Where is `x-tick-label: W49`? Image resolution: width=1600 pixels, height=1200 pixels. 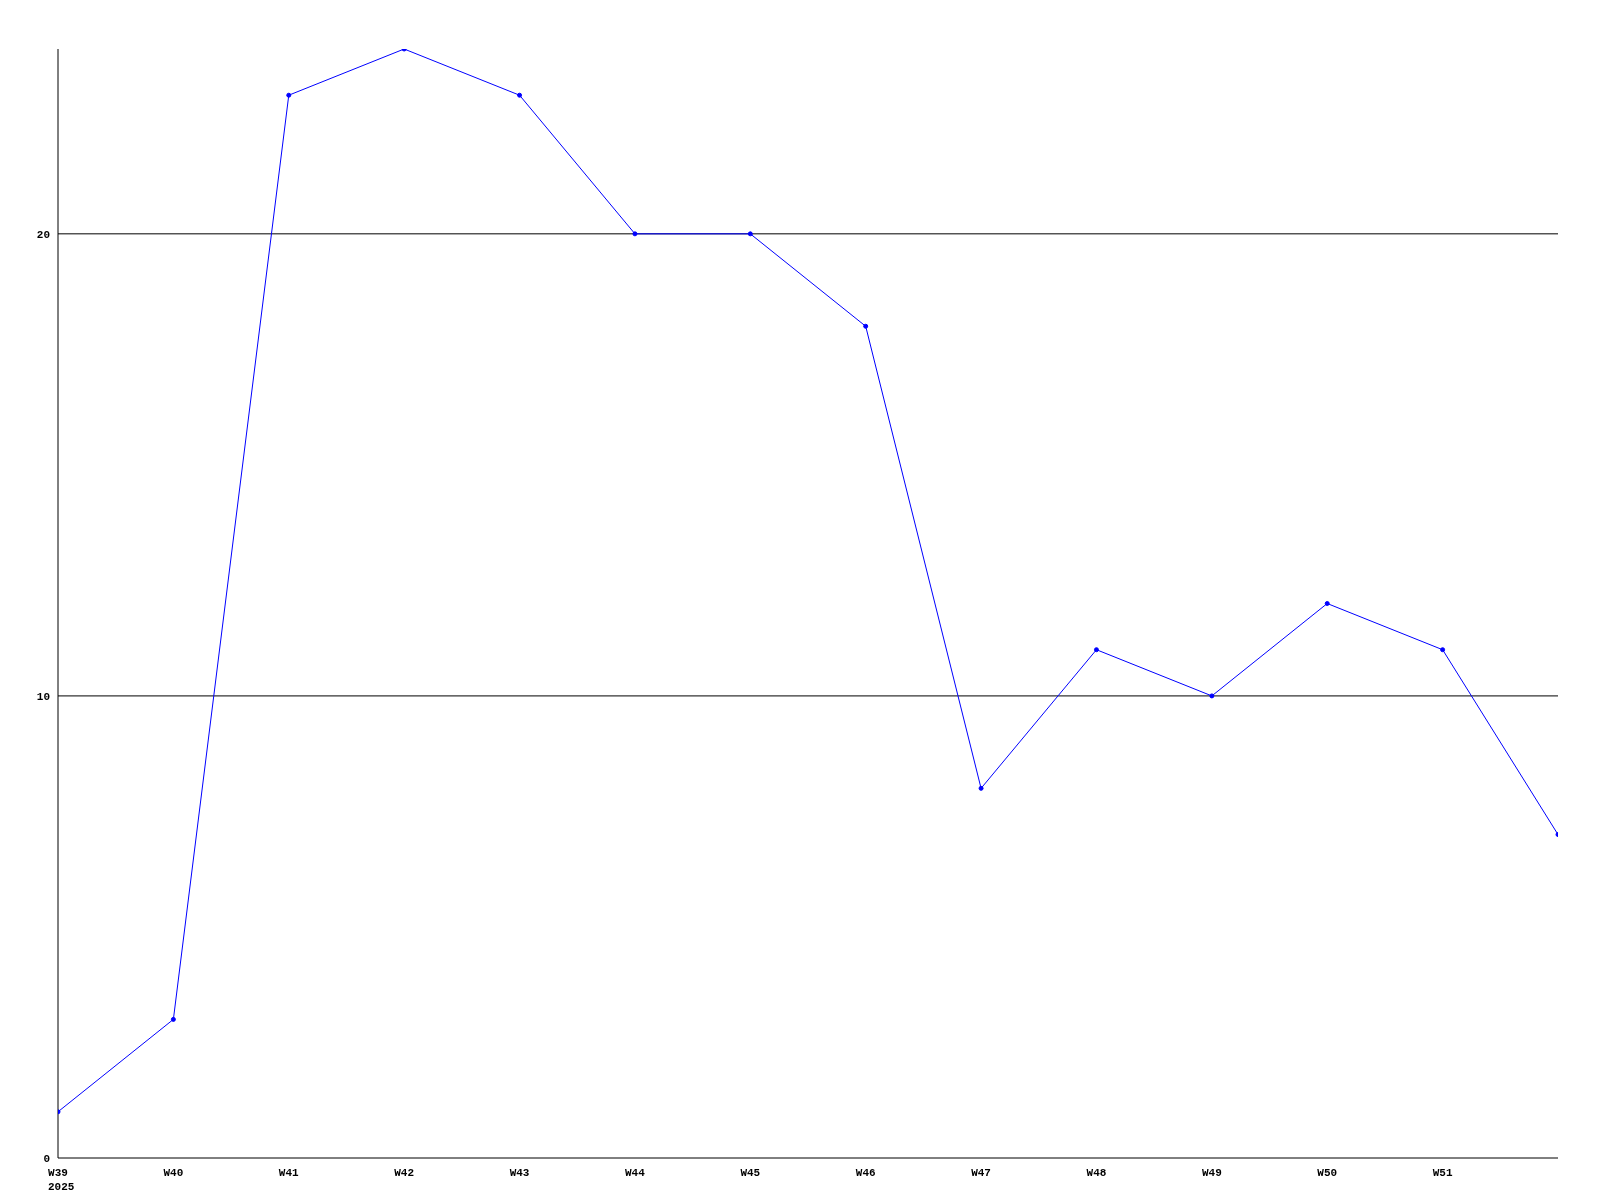
x-tick-label: W49 is located at coordinates (1211, 1173).